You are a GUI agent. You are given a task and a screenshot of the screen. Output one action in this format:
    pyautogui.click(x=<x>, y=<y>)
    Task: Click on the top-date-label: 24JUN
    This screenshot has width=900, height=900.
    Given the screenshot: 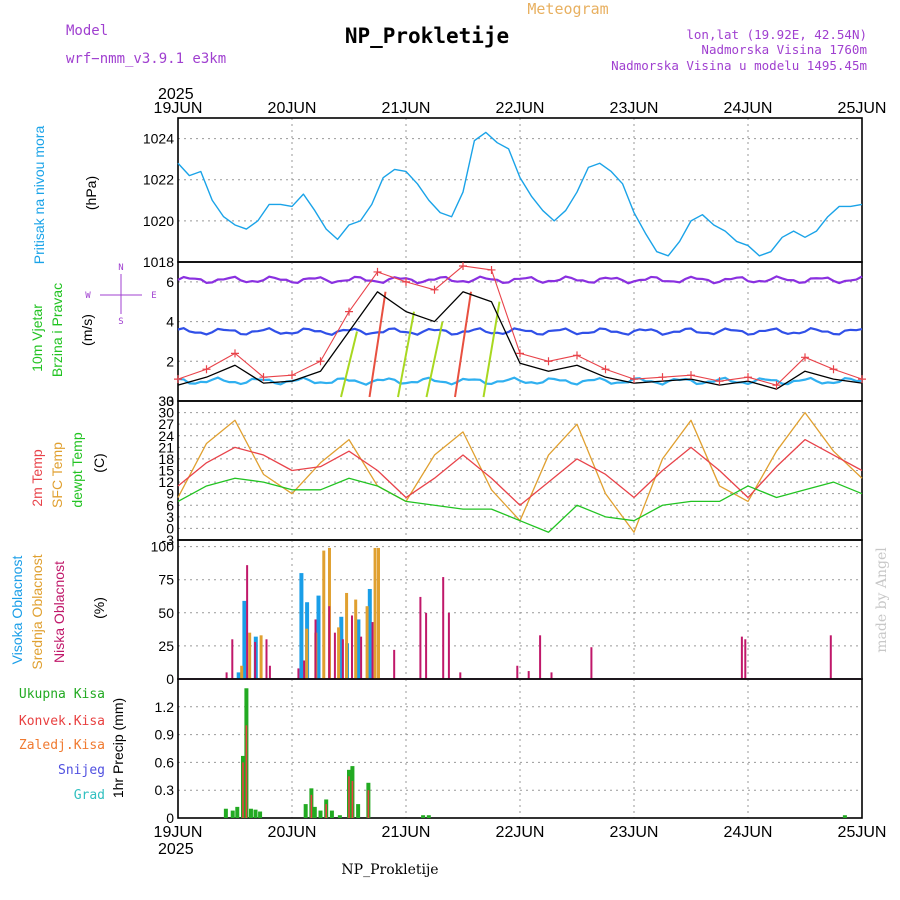 What is the action you would take?
    pyautogui.click(x=748, y=108)
    